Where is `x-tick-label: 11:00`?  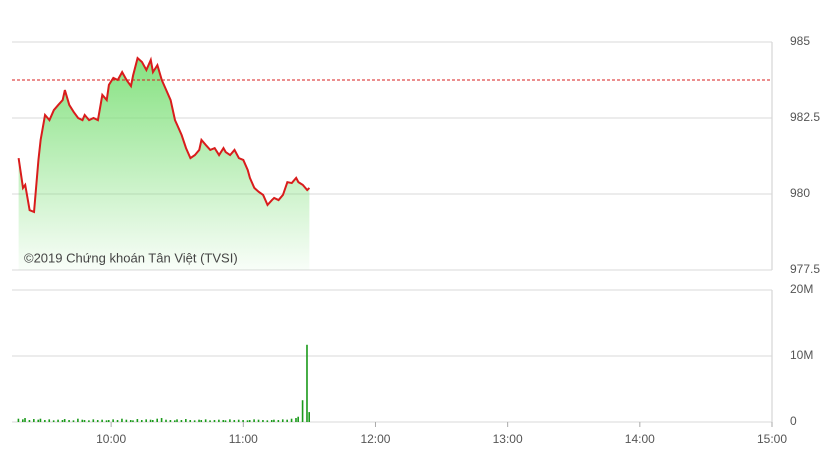
x-tick-label: 11:00 is located at coordinates (243, 439).